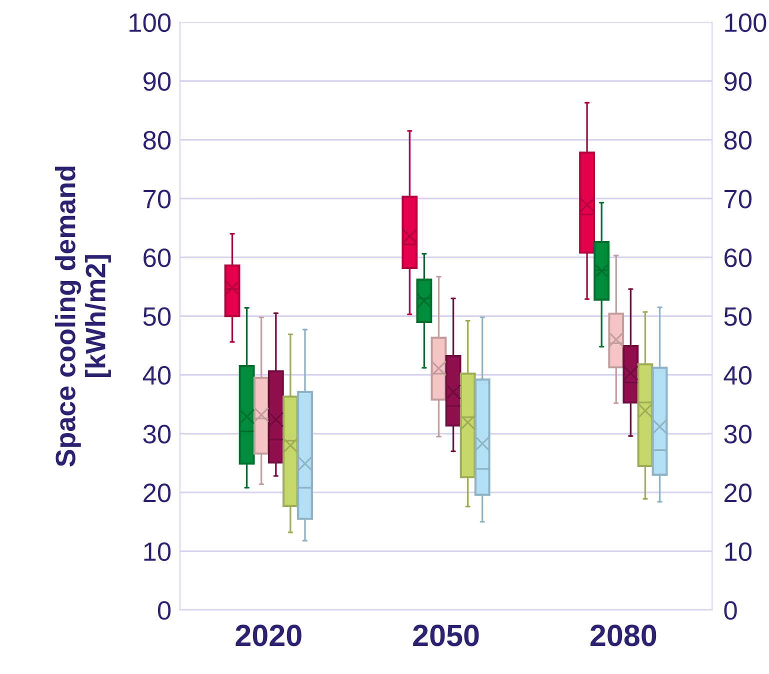  I want to click on y2-tick-label: 90, so click(738, 81).